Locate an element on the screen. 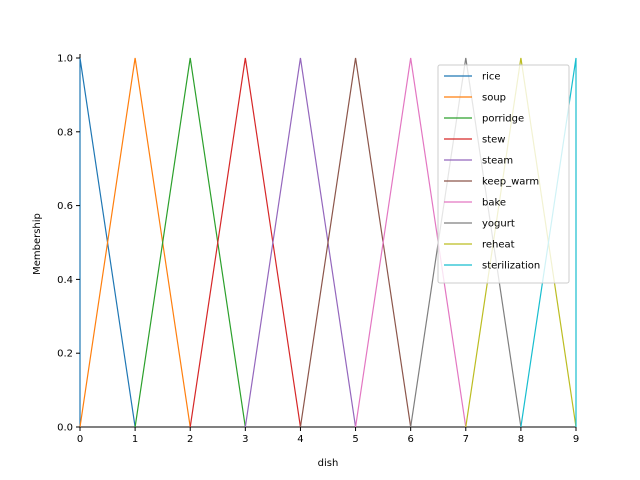 This screenshot has height=480, width=640. legend-label-sterilization: sterilization is located at coordinates (511, 266).